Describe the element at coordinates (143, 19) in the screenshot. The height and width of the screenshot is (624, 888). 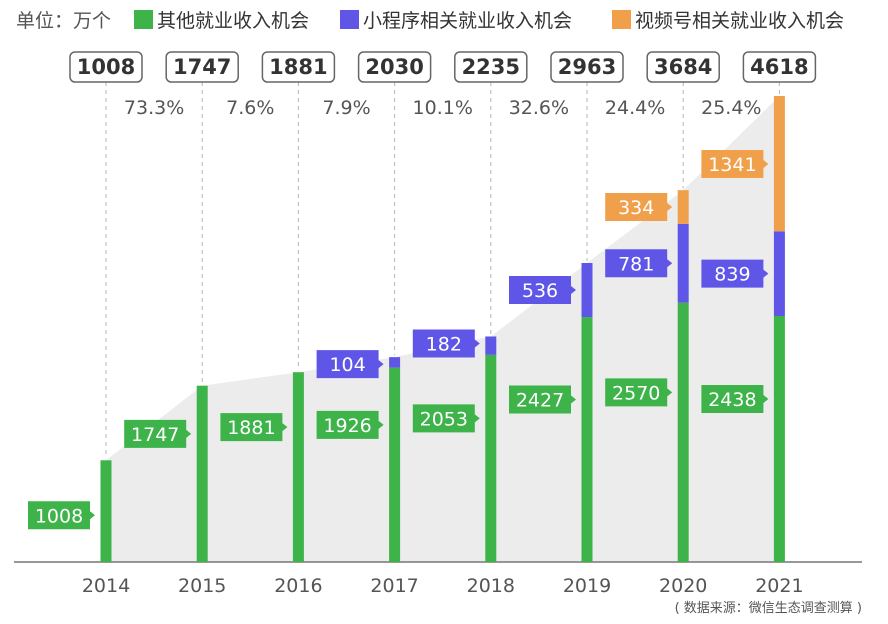
I see `legend-swatch-other` at that location.